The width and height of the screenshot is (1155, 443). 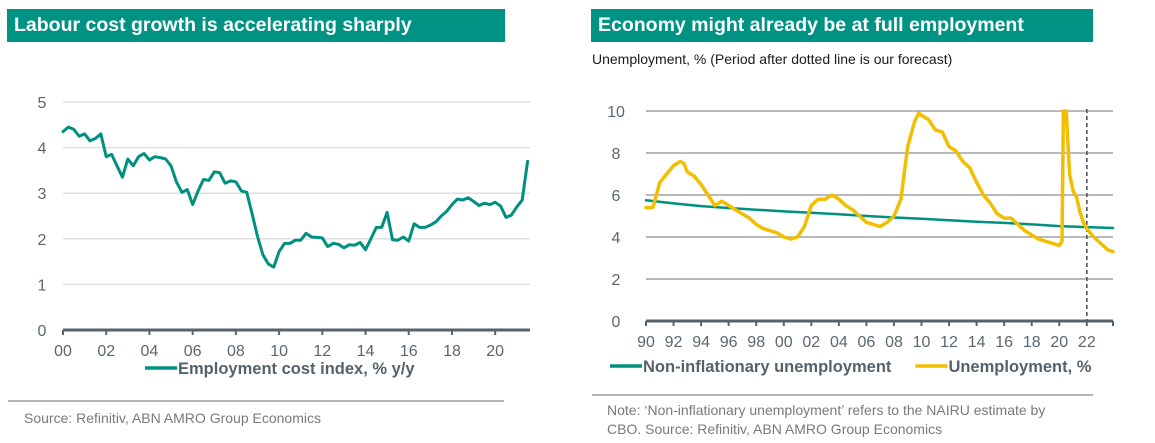 I want to click on x-tick-label: 96, so click(x=729, y=342).